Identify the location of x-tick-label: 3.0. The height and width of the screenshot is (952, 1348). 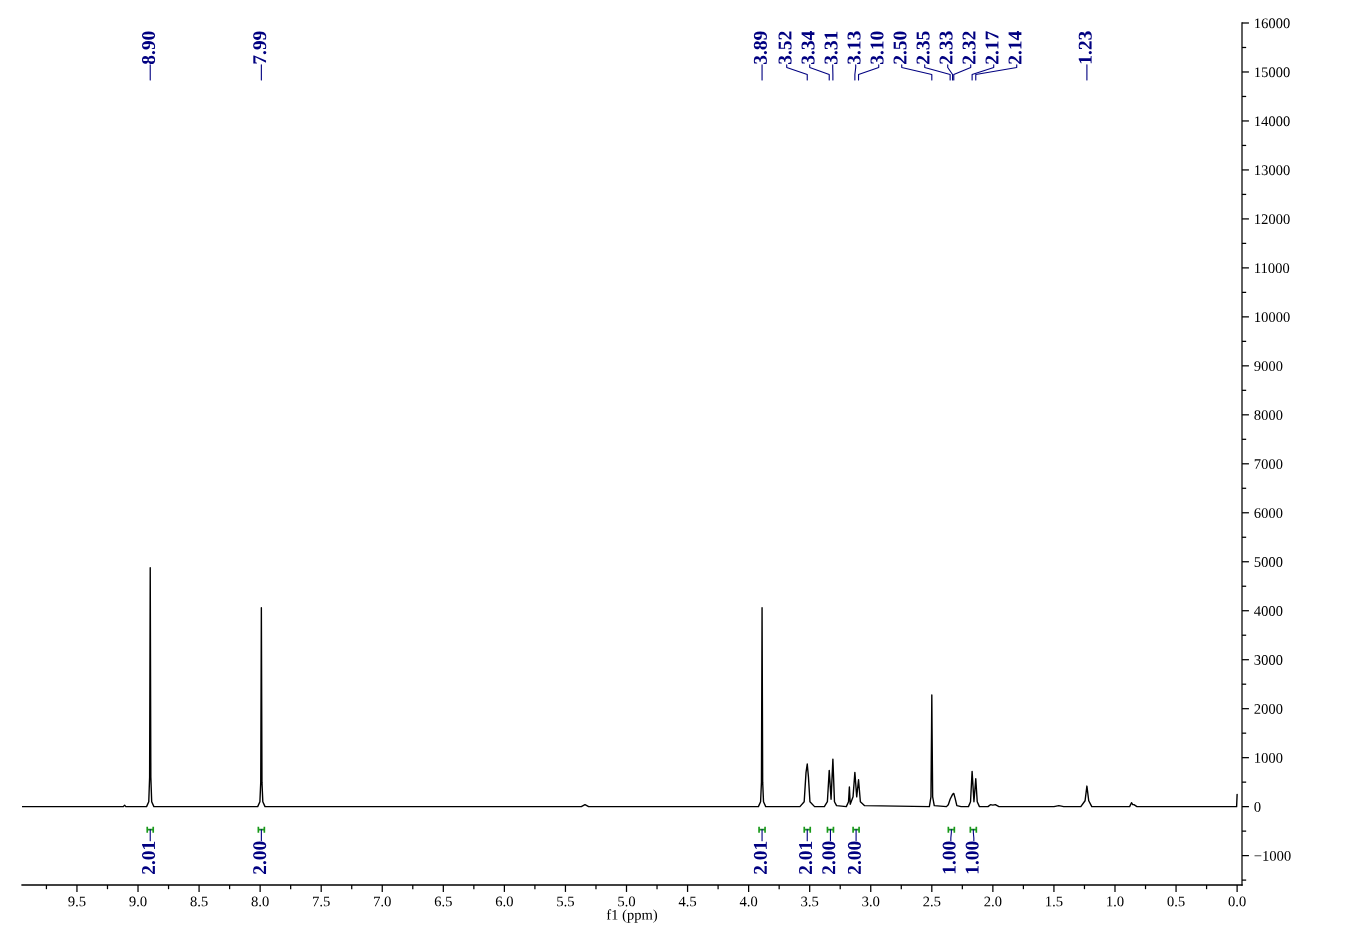
(871, 901).